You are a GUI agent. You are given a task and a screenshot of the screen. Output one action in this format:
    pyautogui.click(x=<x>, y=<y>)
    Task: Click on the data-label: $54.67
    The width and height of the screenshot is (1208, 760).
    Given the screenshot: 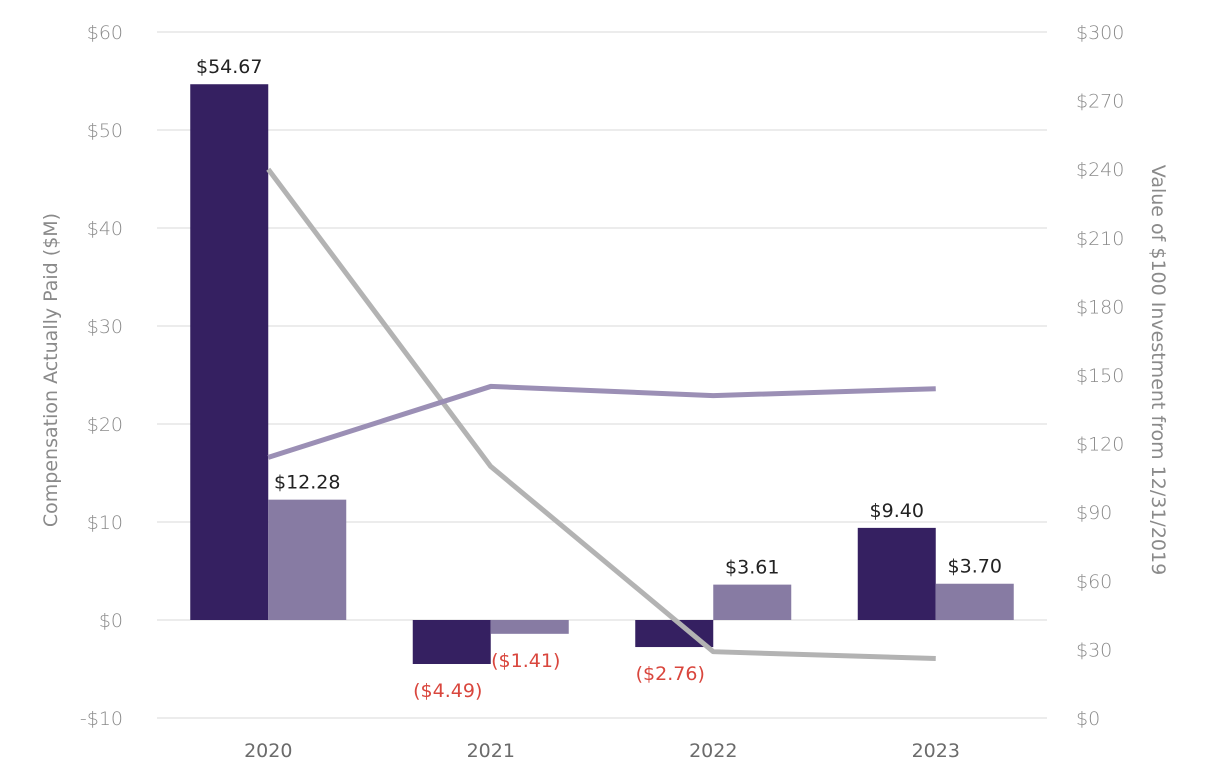 What is the action you would take?
    pyautogui.click(x=229, y=67)
    